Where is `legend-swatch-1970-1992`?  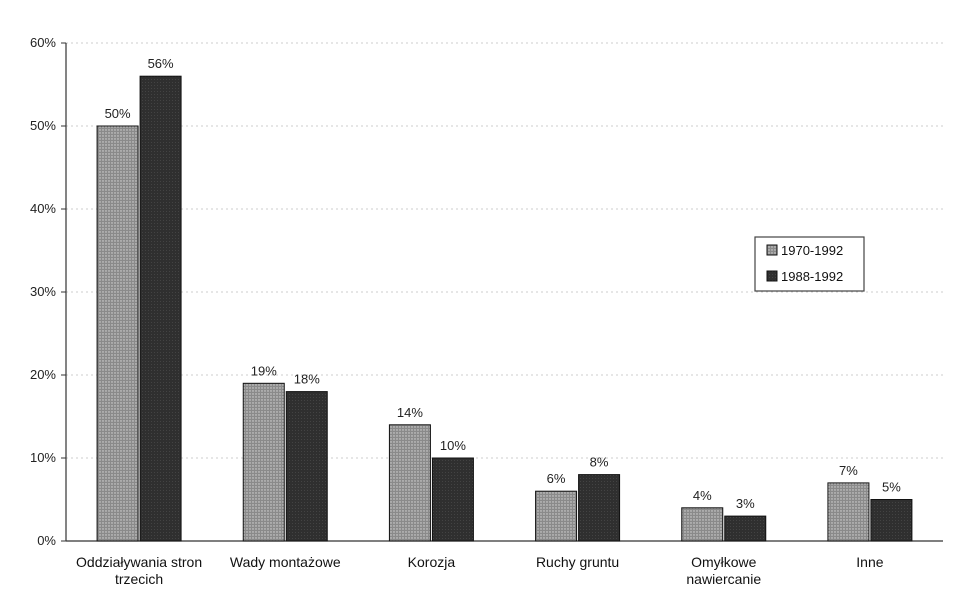
legend-swatch-1970-1992 is located at coordinates (772, 250).